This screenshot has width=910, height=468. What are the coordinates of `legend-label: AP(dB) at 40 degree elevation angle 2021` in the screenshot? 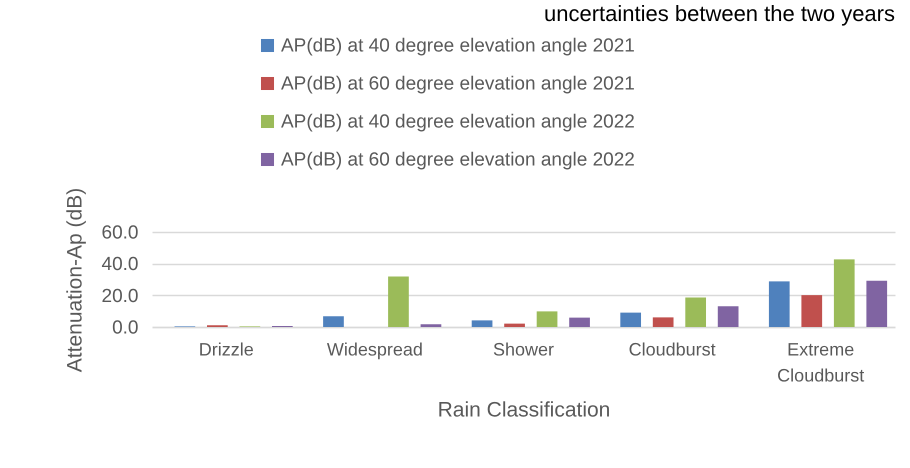 It's located at (458, 46).